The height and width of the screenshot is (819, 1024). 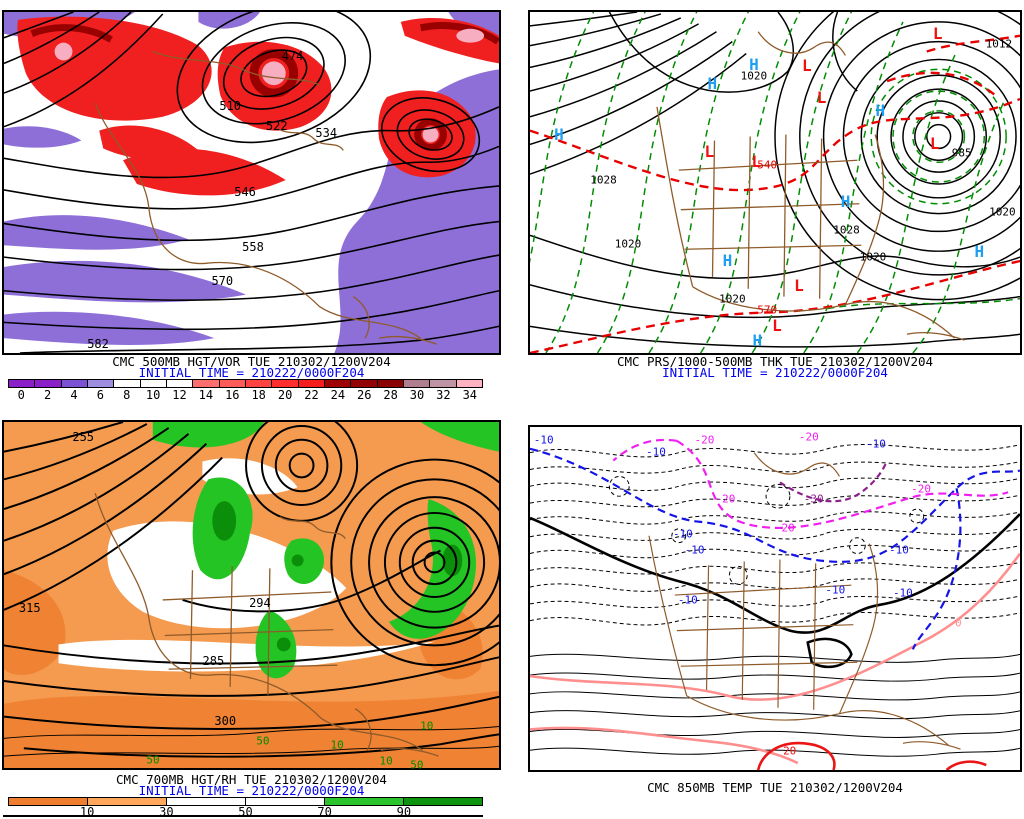 What do you see at coordinates (98, 344) in the screenshot?
I see `height-contour-label: 582` at bounding box center [98, 344].